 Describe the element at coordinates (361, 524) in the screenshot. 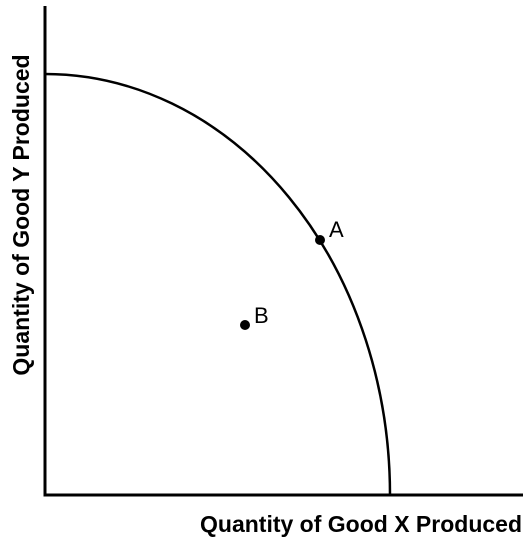

I see `x-axis-label: Quantity of Good X Produced` at that location.